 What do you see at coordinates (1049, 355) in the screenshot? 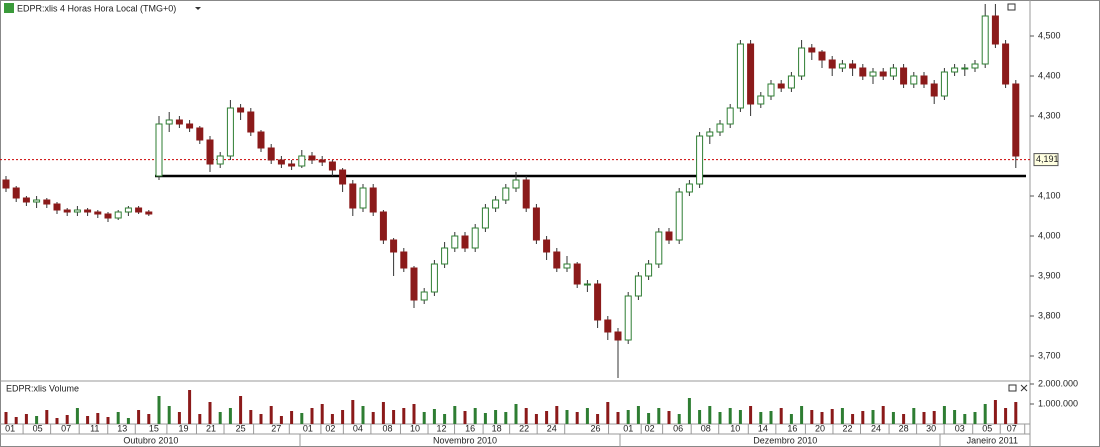
I see `y-tick-label: 3,700` at bounding box center [1049, 355].